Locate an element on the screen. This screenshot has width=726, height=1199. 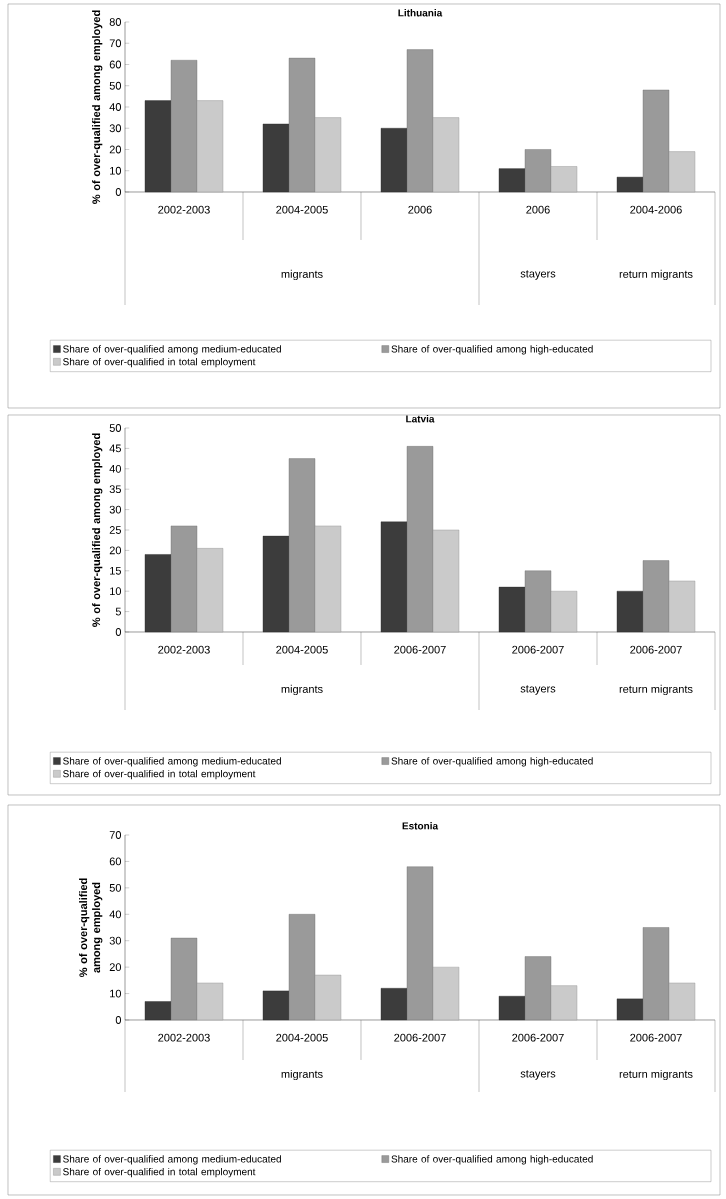
y-tick-label: 45 is located at coordinates (115, 448).